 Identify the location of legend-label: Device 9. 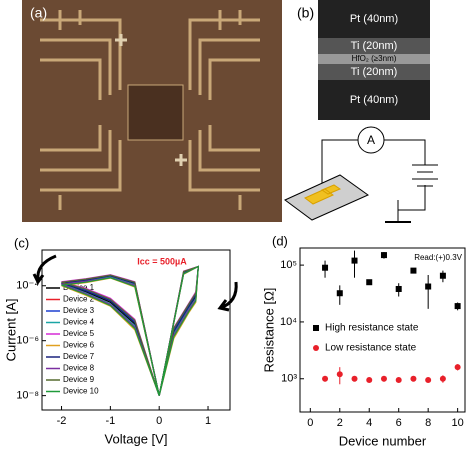
(79, 379).